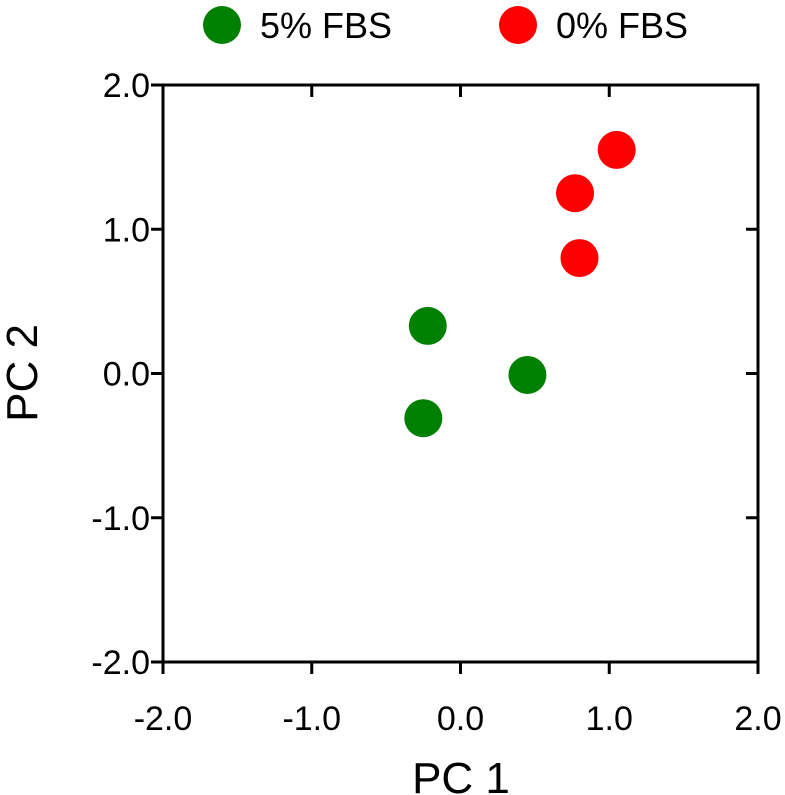 This screenshot has height=795, width=785. I want to click on x-tick-label: -1.0, so click(311, 719).